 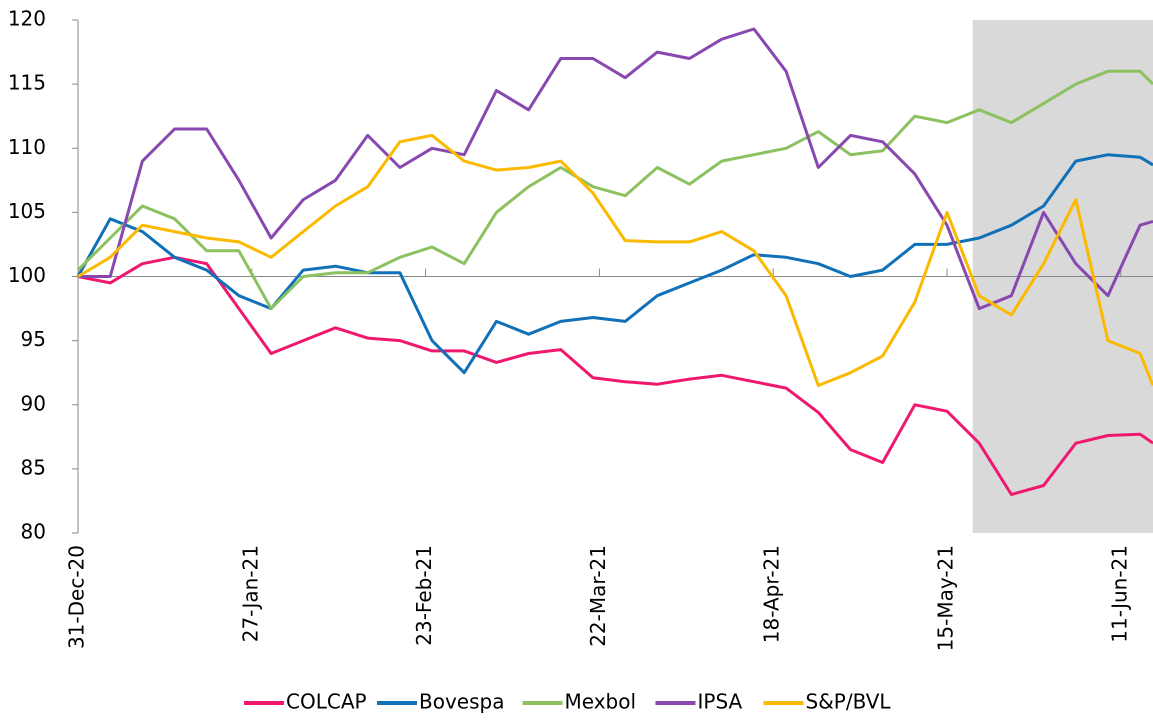 I want to click on x-tick-label: 31-Dec-20, so click(x=77, y=597).